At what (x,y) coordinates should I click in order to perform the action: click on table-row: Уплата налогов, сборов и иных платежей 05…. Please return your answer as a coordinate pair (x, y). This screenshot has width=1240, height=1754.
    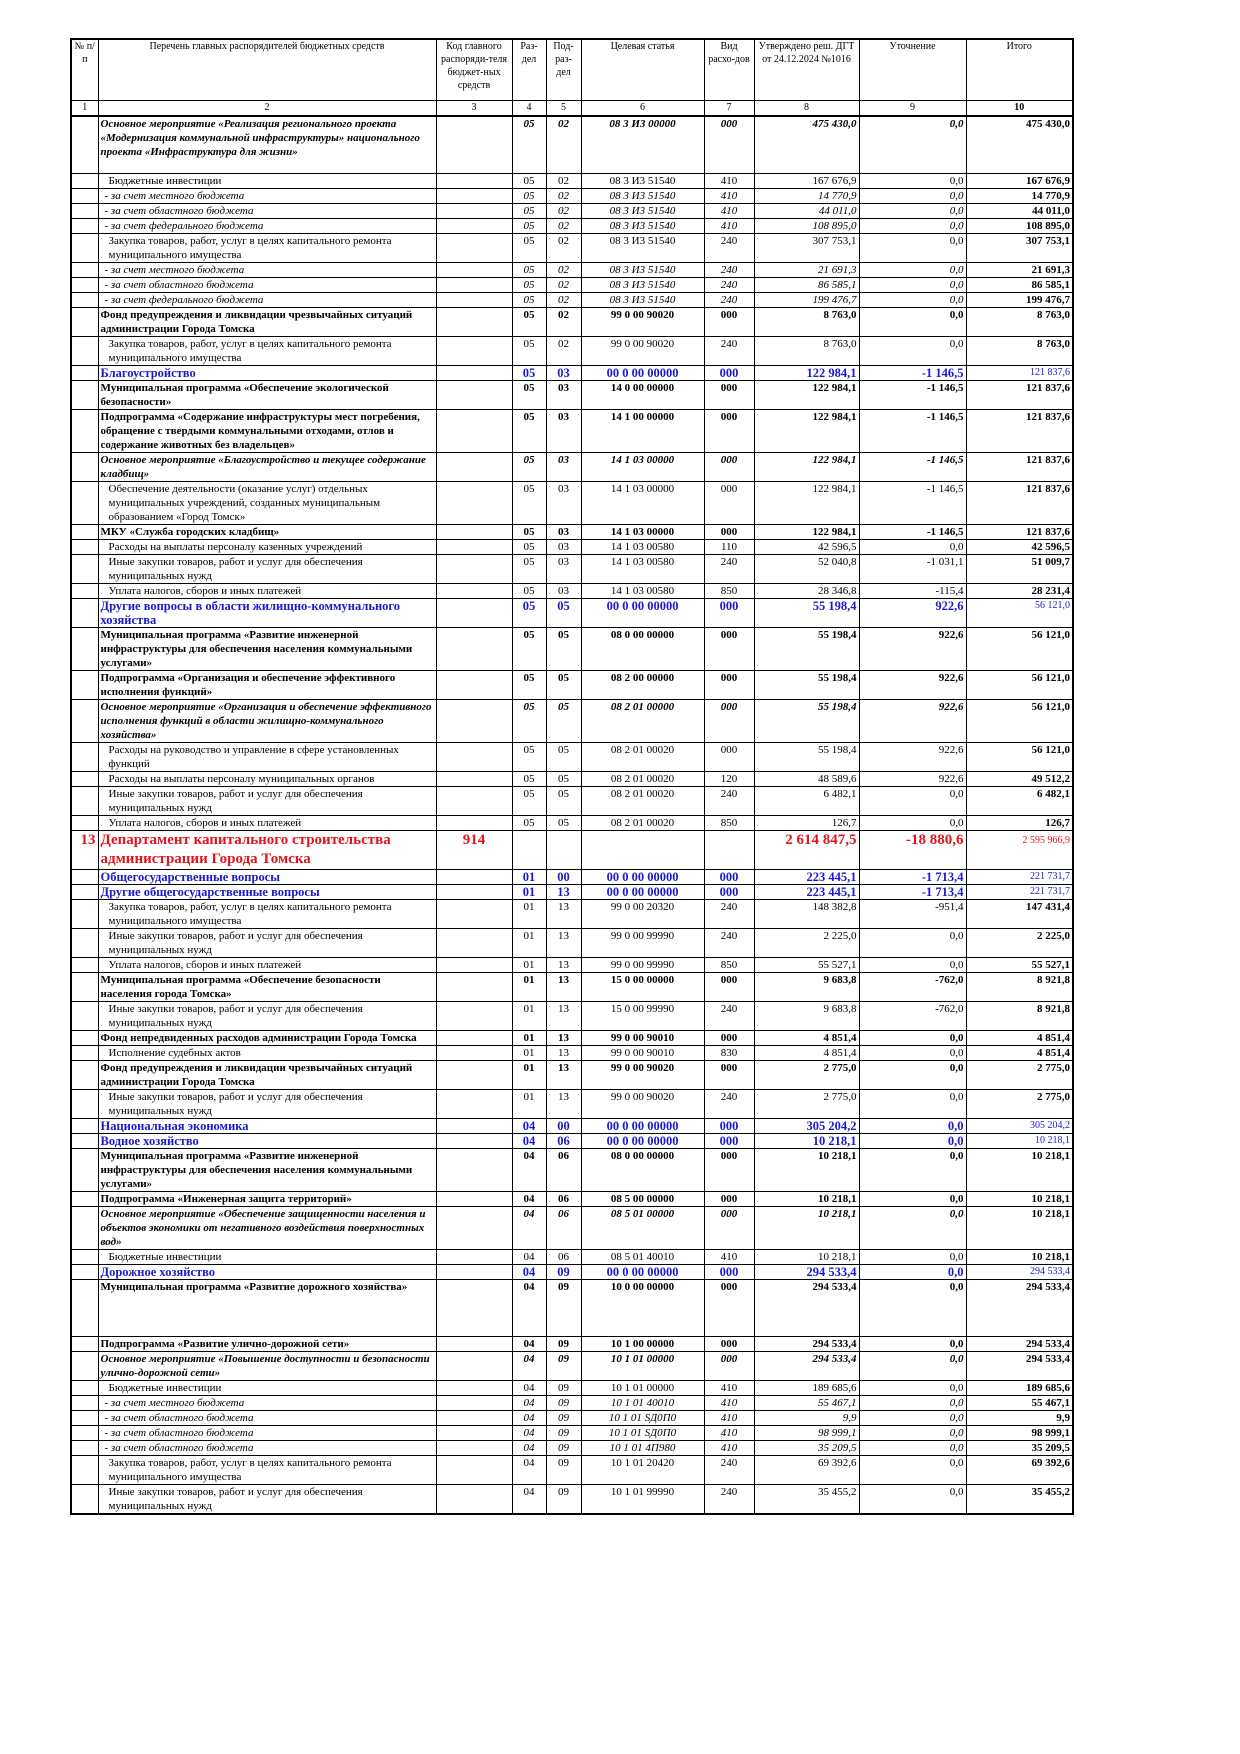
    Looking at the image, I should click on (572, 823).